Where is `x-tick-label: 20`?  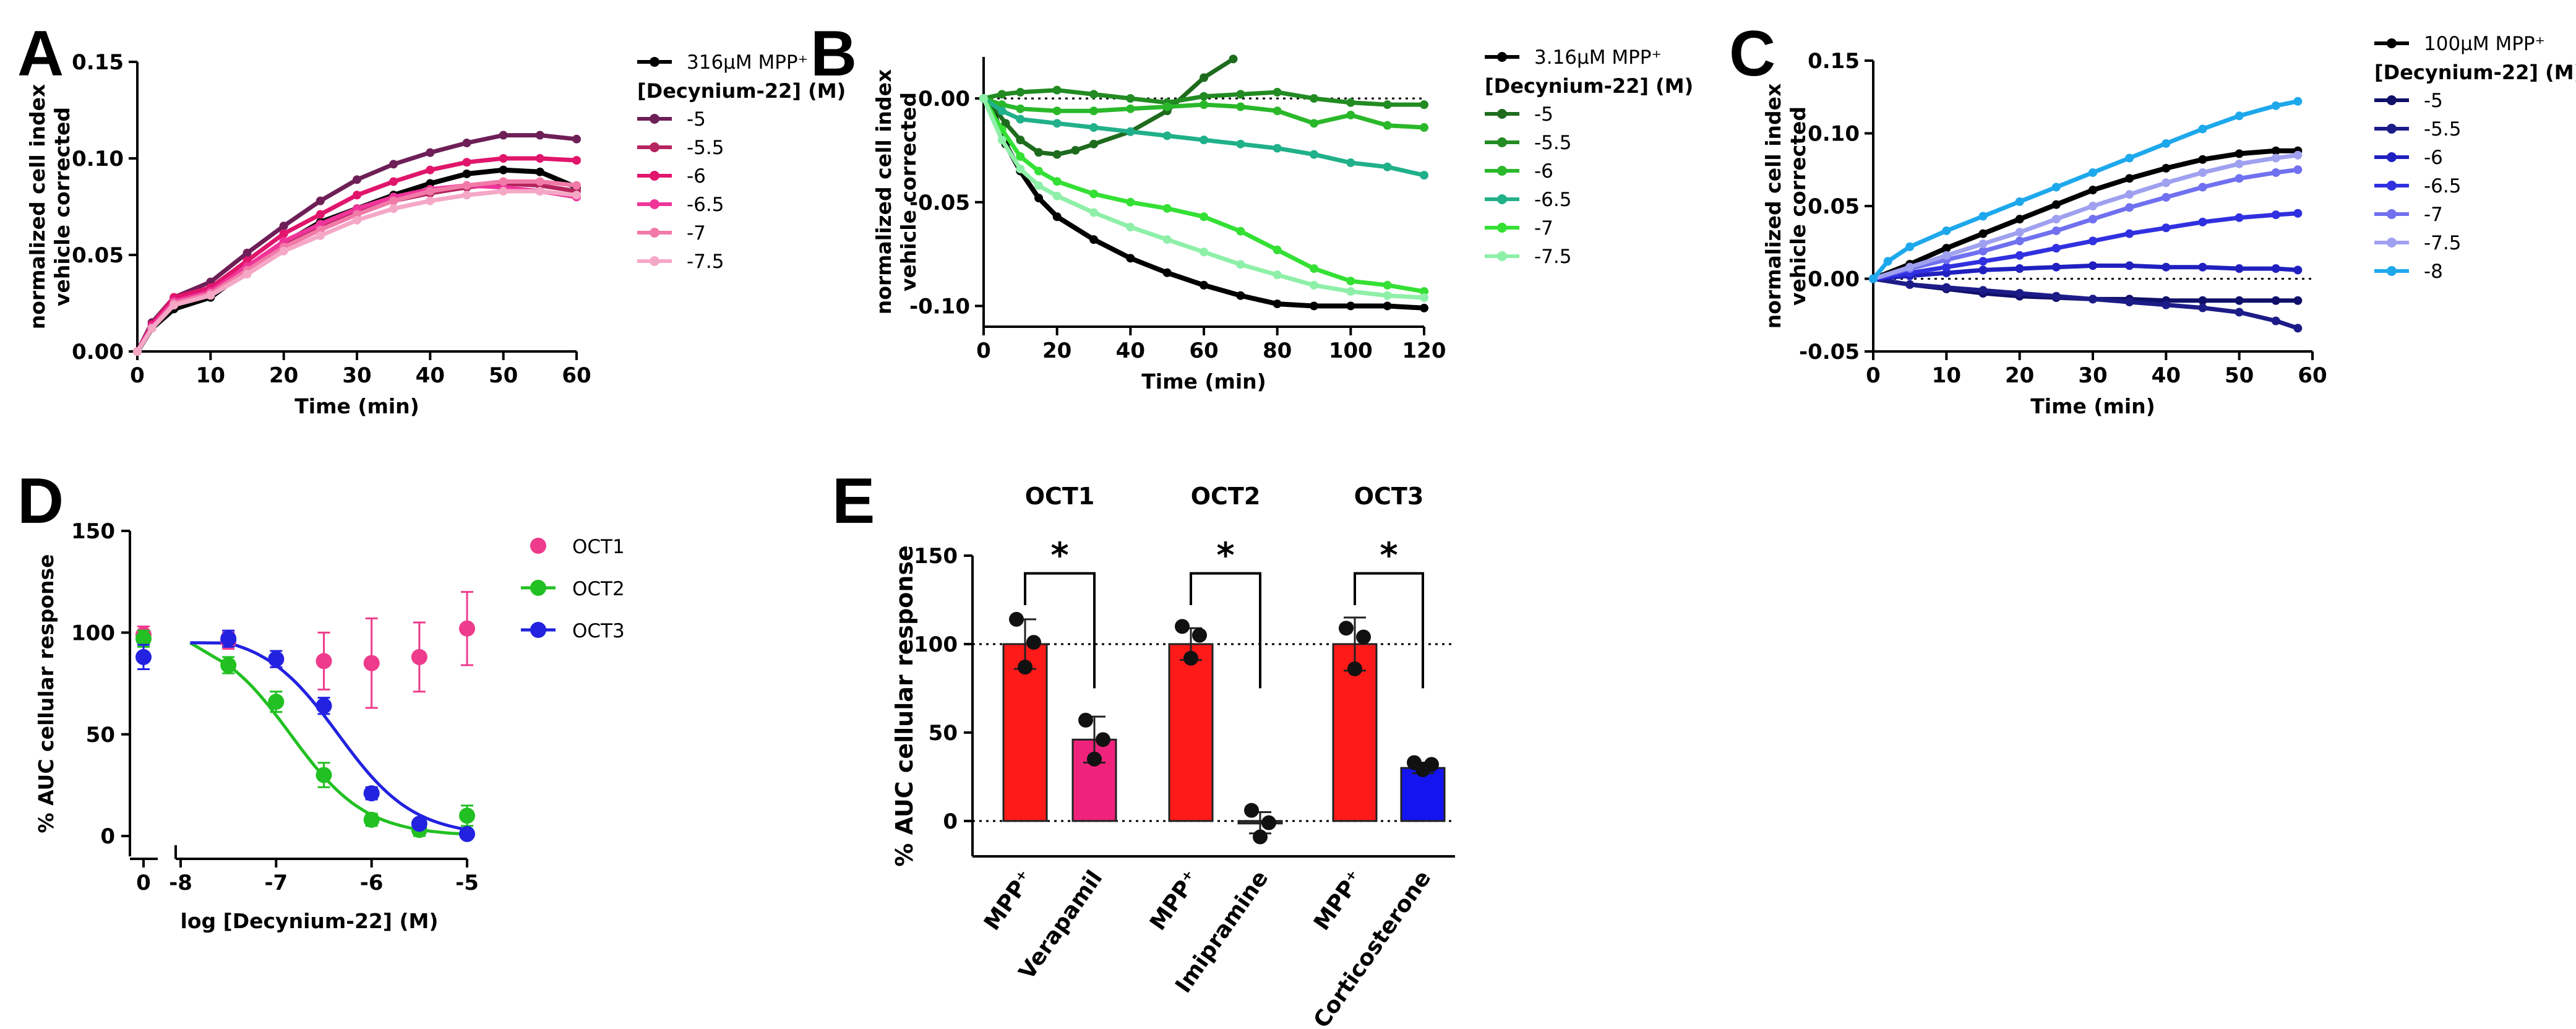
x-tick-label: 20 is located at coordinates (1056, 350).